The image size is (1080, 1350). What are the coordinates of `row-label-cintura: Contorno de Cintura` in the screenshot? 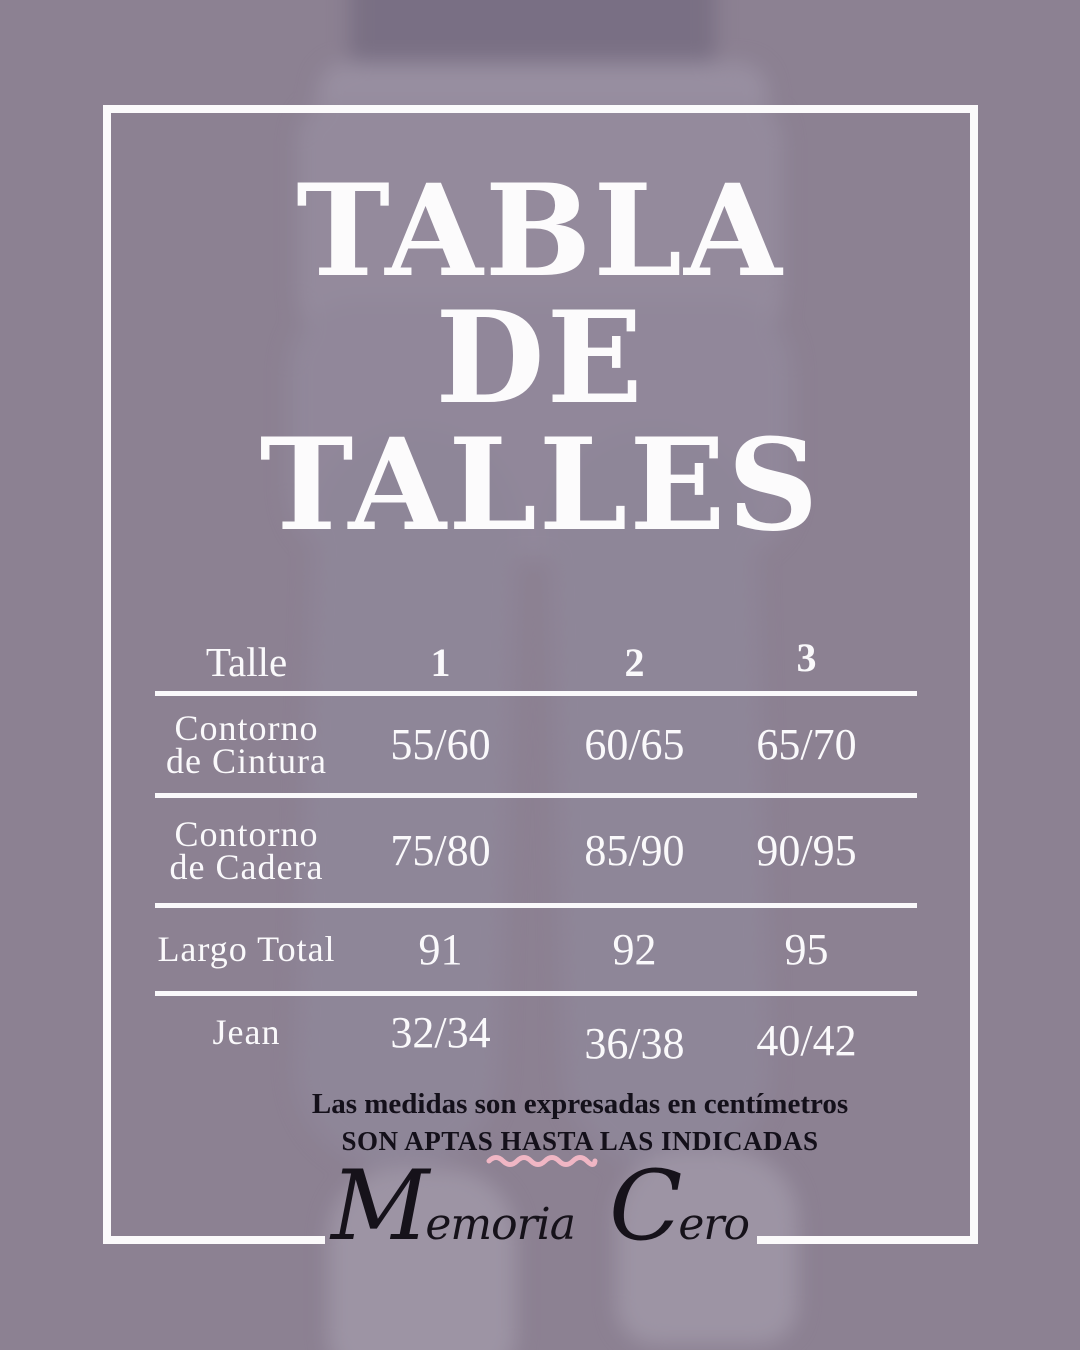 It's located at (246, 744).